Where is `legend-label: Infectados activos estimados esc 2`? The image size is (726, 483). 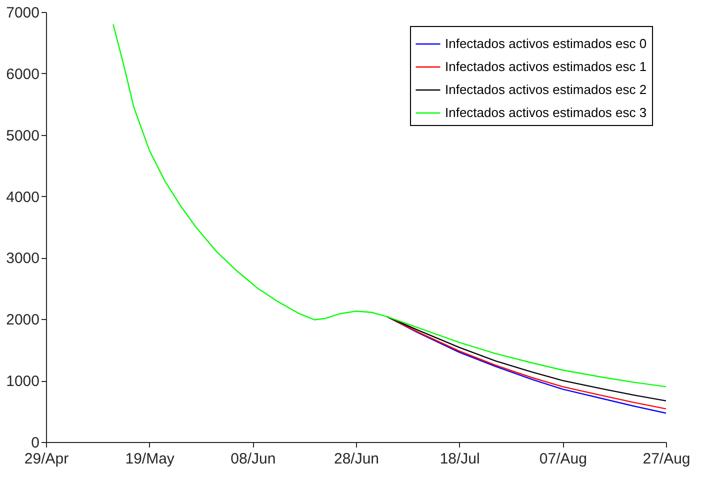
legend-label: Infectados activos estimados esc 2 is located at coordinates (546, 89).